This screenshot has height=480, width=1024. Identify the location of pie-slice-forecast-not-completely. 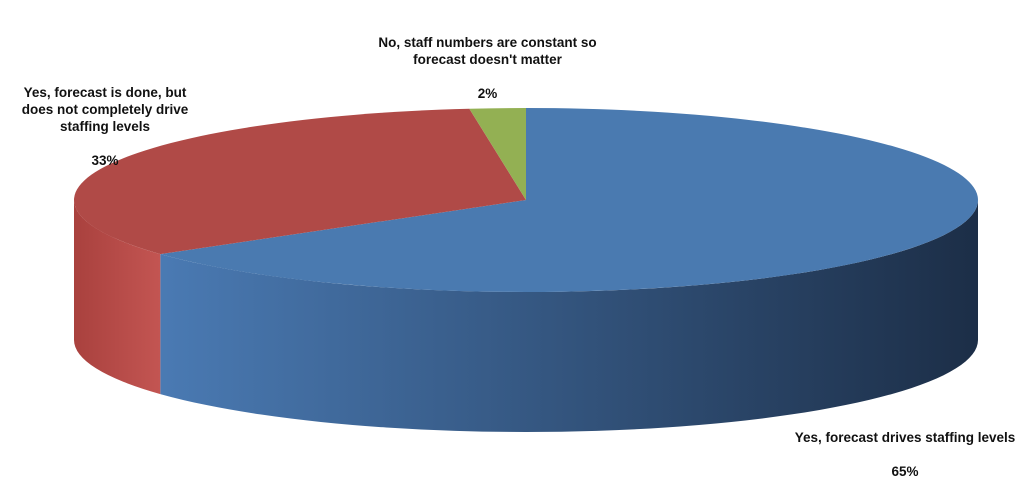
(300, 181).